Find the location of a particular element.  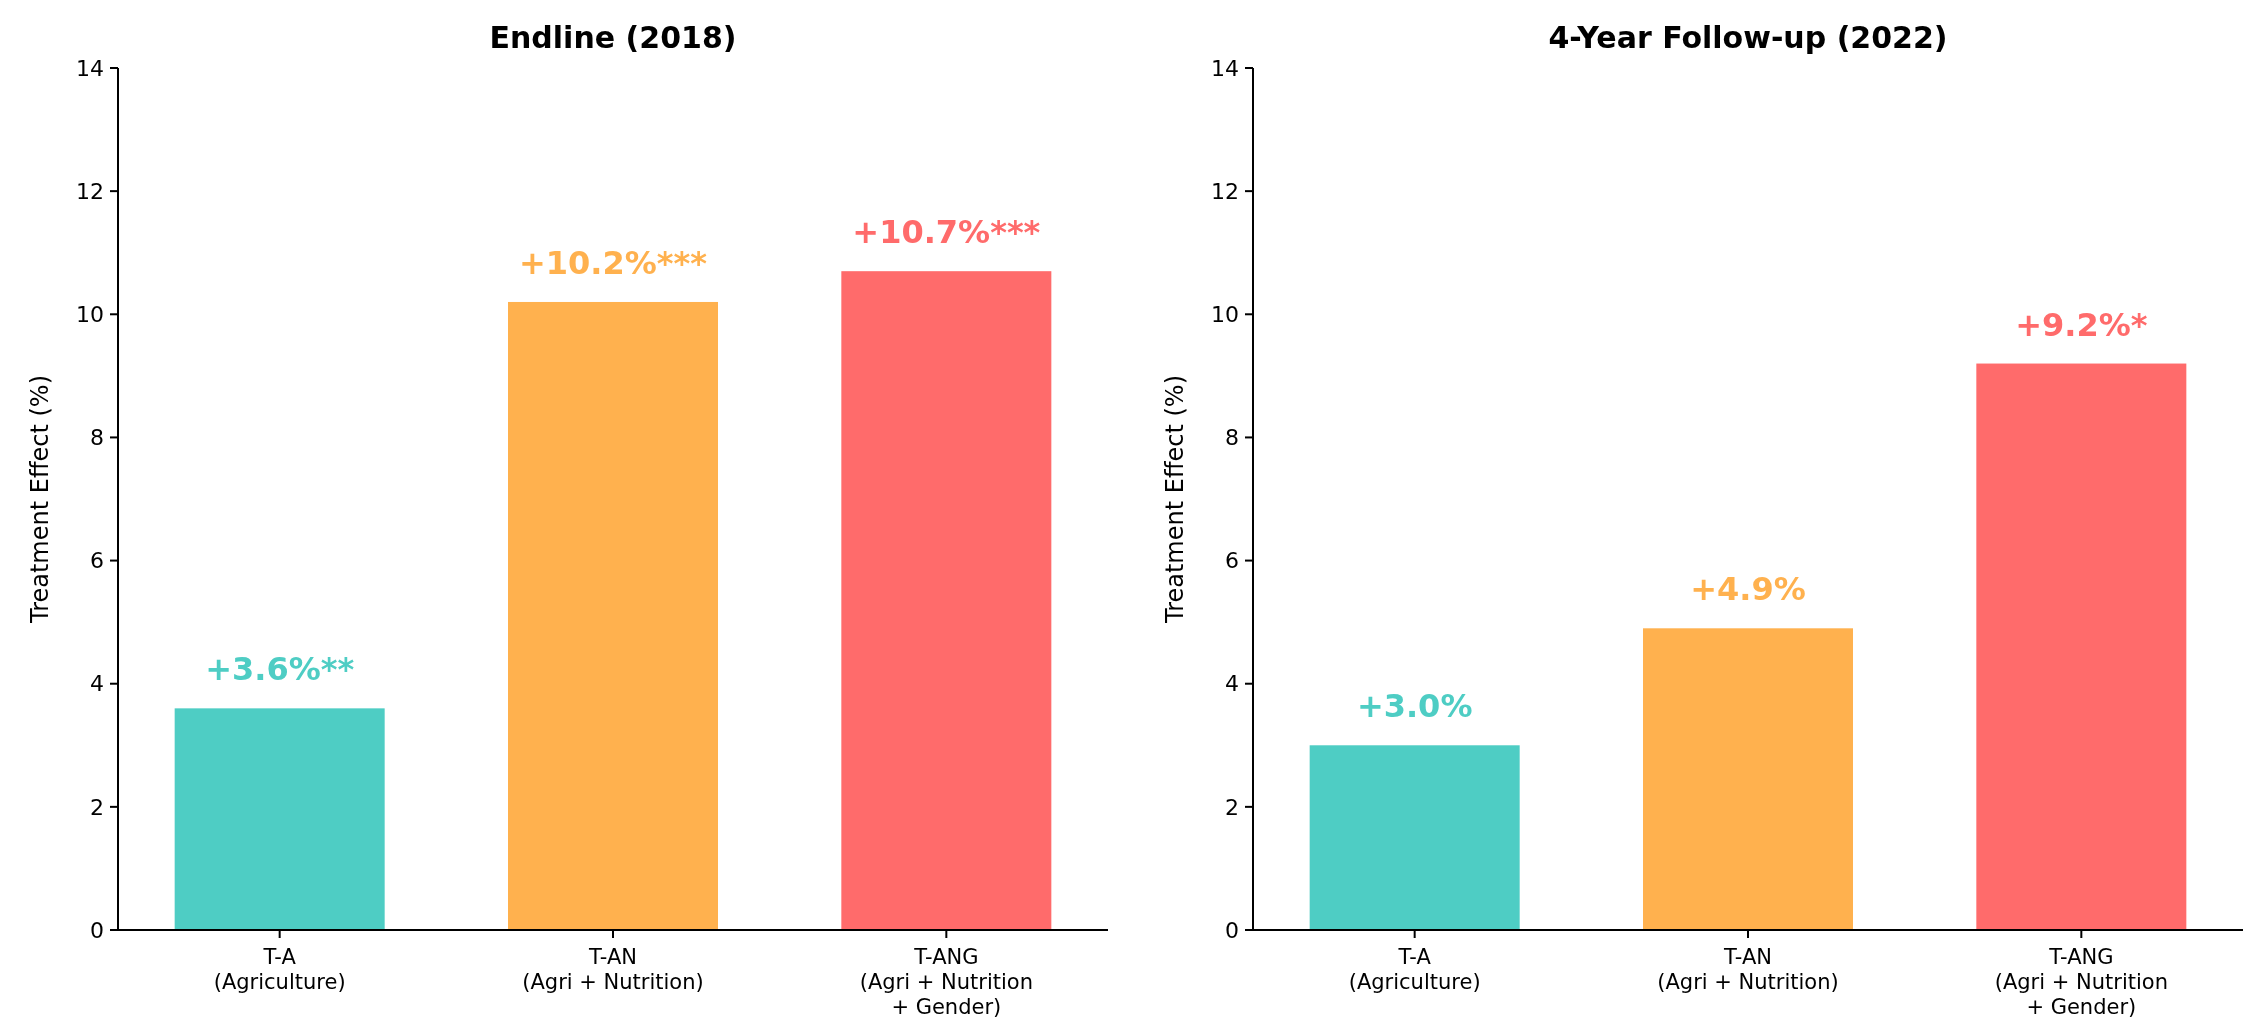

chart-title: 4-Year Follow-up (2022) is located at coordinates (1748, 37).